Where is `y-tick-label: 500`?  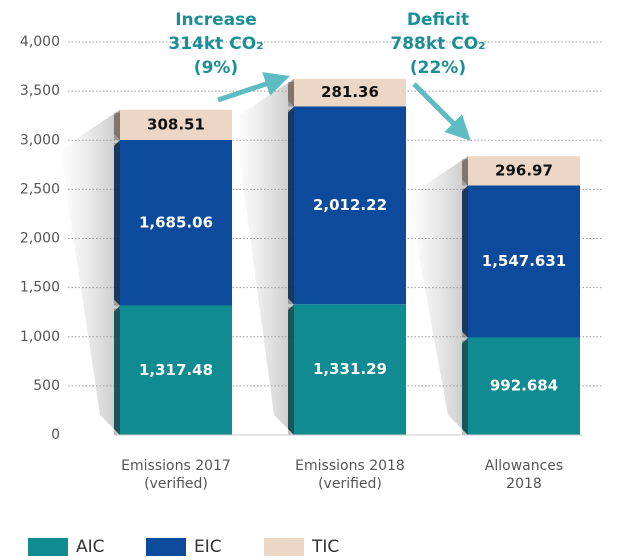 y-tick-label: 500 is located at coordinates (46, 386).